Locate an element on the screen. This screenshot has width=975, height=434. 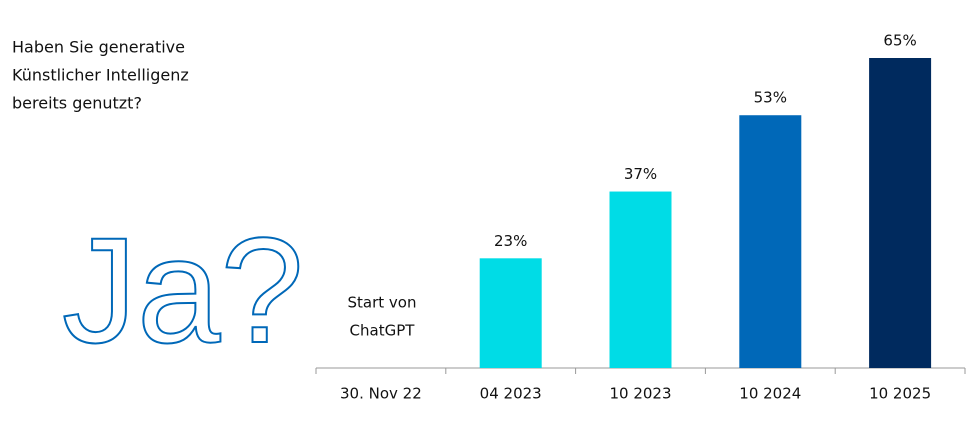
title-line: bereits genutzt? is located at coordinates (77, 103).